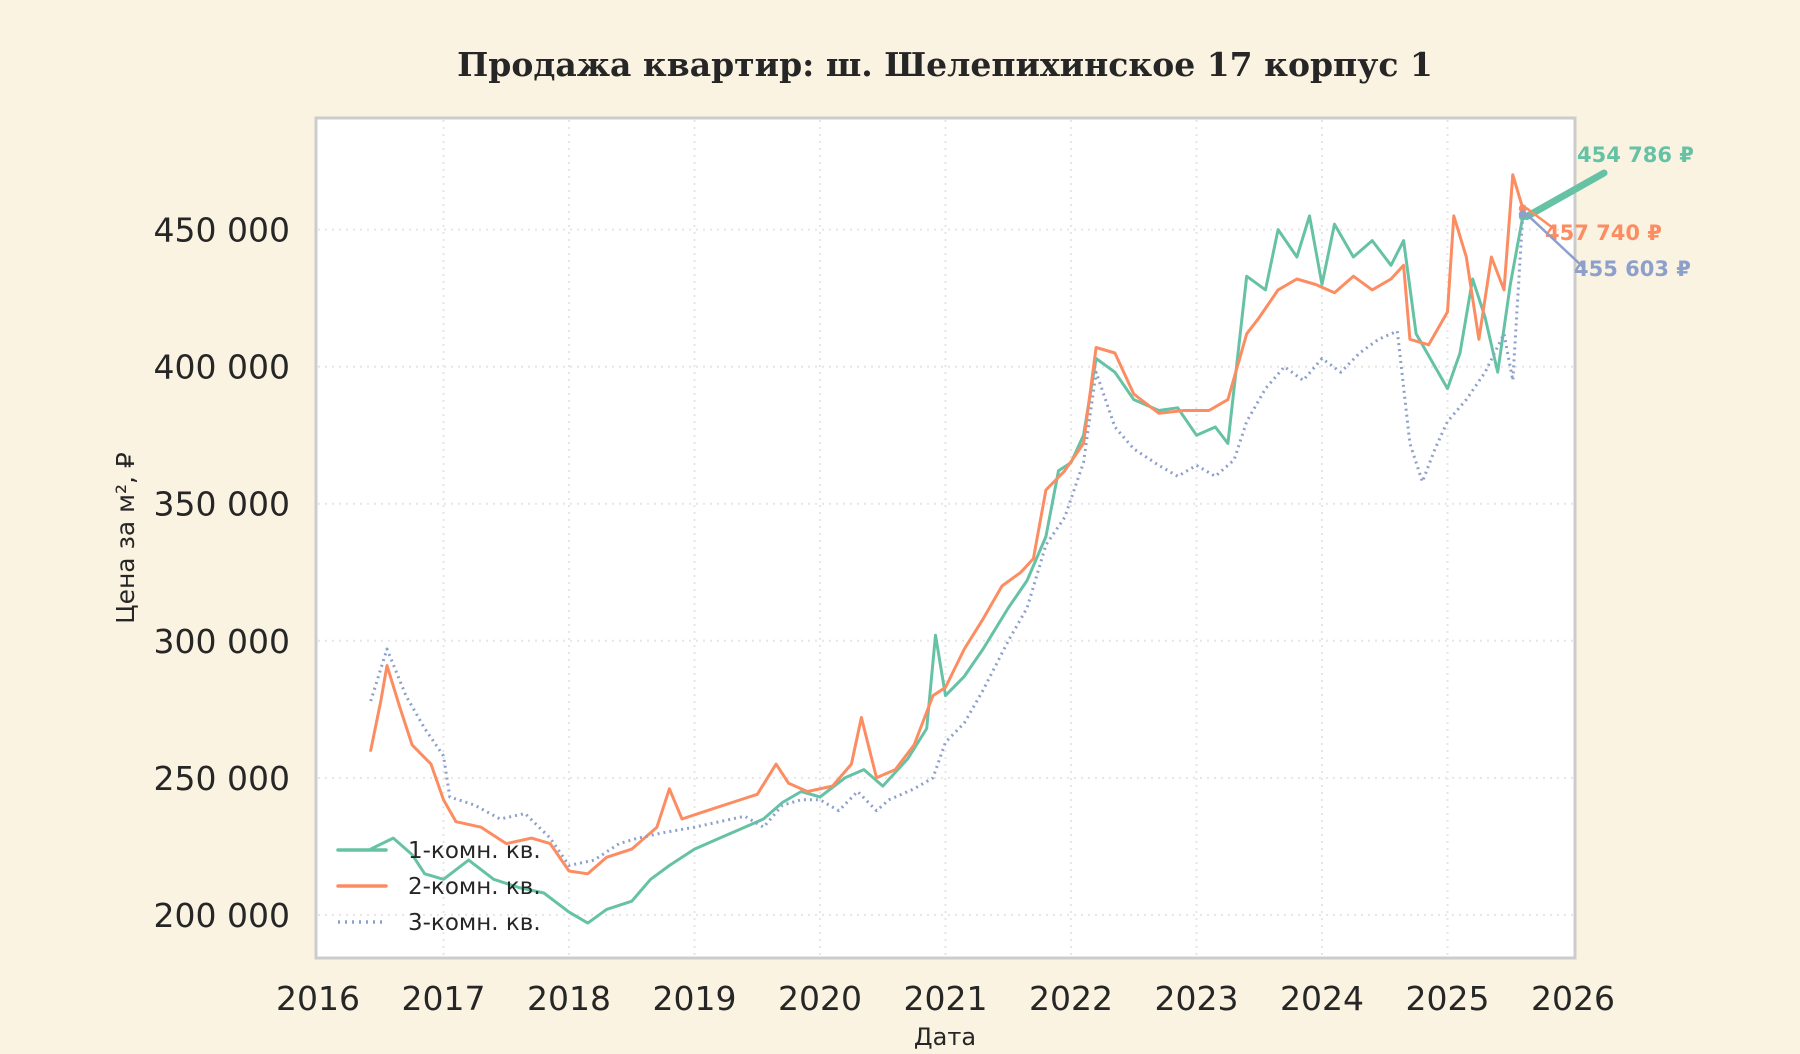 This screenshot has height=1054, width=1800. What do you see at coordinates (222, 504) in the screenshot?
I see `y-tick-label: 350 000` at bounding box center [222, 504].